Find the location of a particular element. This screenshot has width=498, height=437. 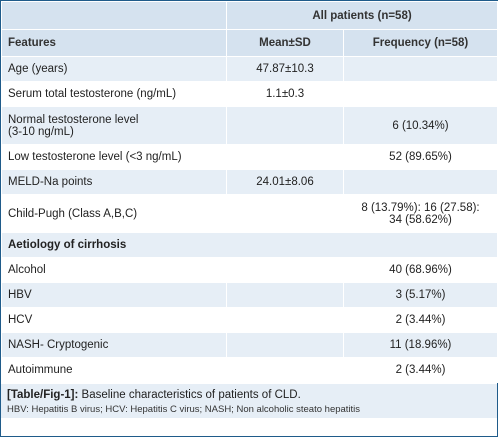

table-row: MELD-Na points 24.01±8.06 is located at coordinates (249, 182).